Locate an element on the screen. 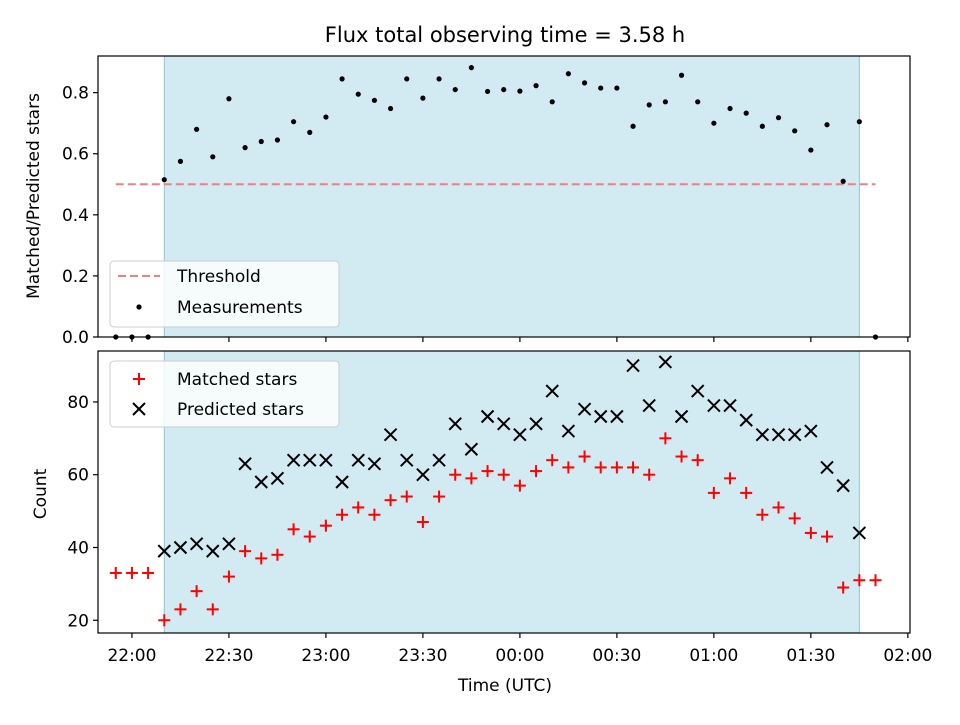  top-y-ticks: 0.0 0.2 0.4 0.6 0.8 is located at coordinates (80, 216).